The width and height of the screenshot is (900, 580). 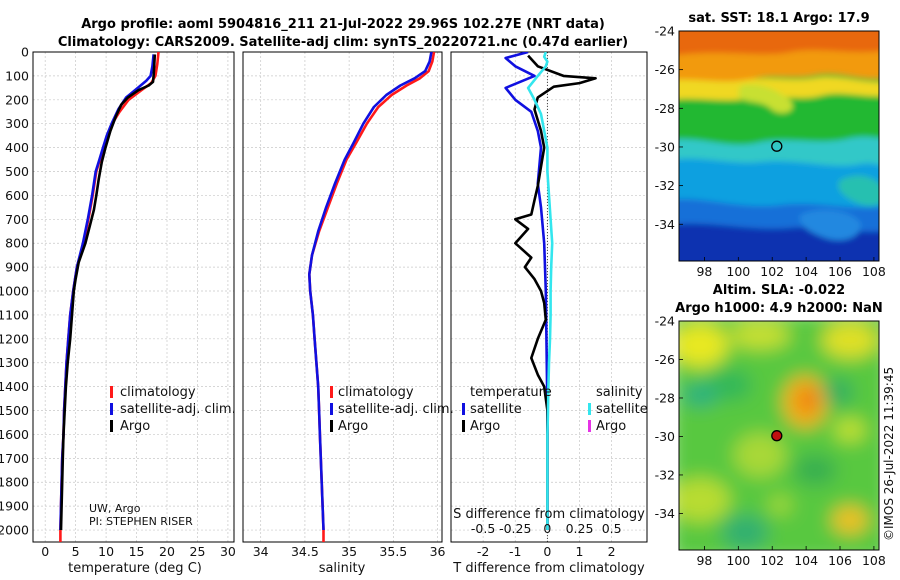 I want to click on difference-series, so click(x=550, y=291).